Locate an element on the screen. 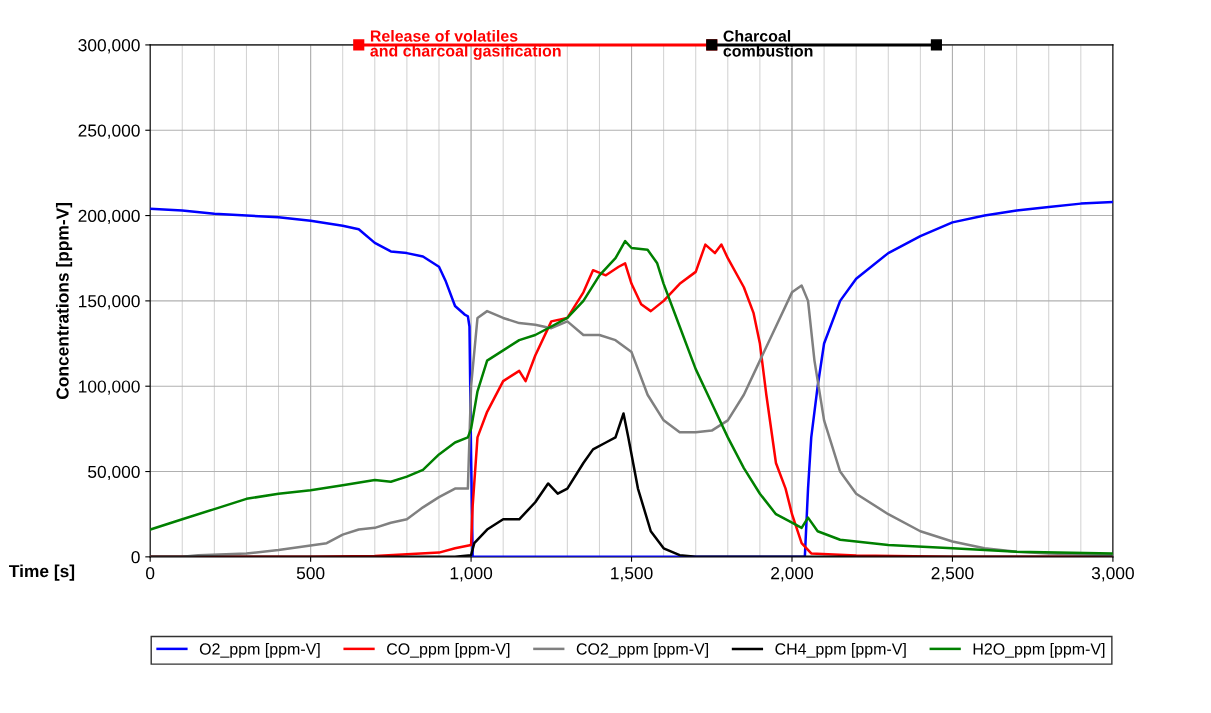 This screenshot has height=713, width=1211. y-tick-label: 0 is located at coordinates (135, 557).